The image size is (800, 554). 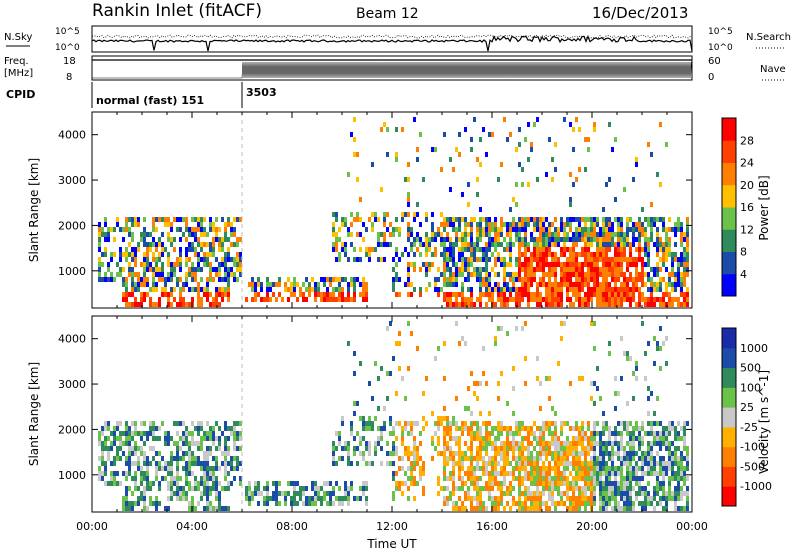 I want to click on noise-search-series, so click(x=392, y=36).